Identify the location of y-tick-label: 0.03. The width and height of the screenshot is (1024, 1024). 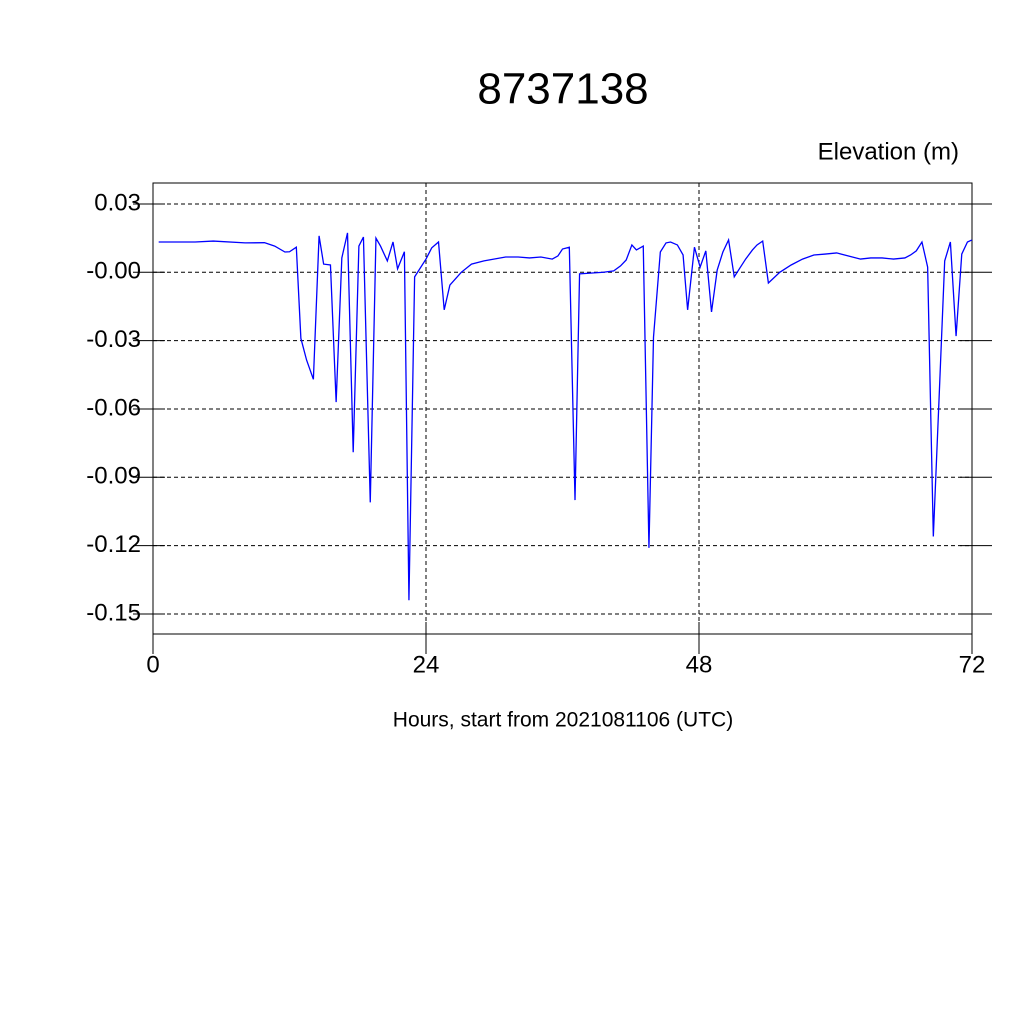
(117, 202).